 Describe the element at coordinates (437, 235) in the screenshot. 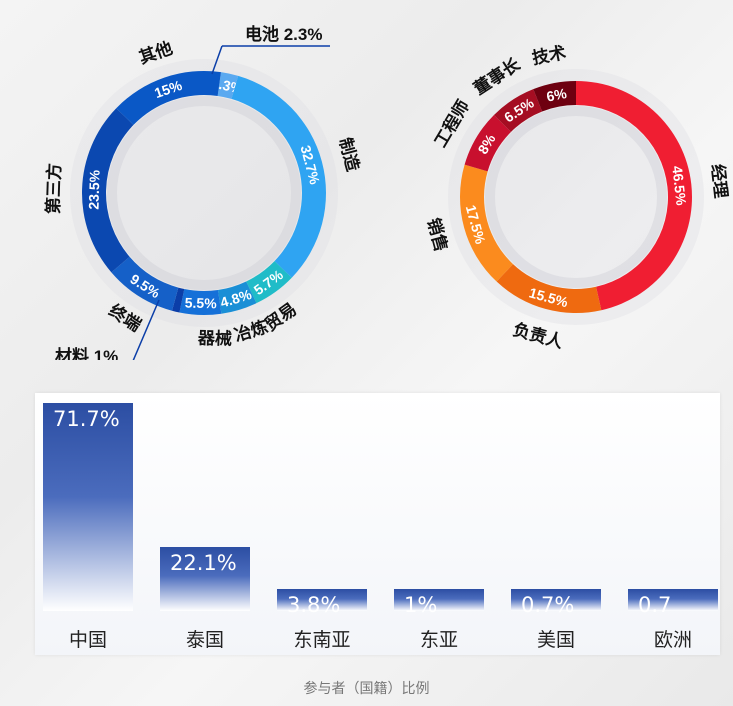

I see `donut-category-label-2: 销售` at that location.